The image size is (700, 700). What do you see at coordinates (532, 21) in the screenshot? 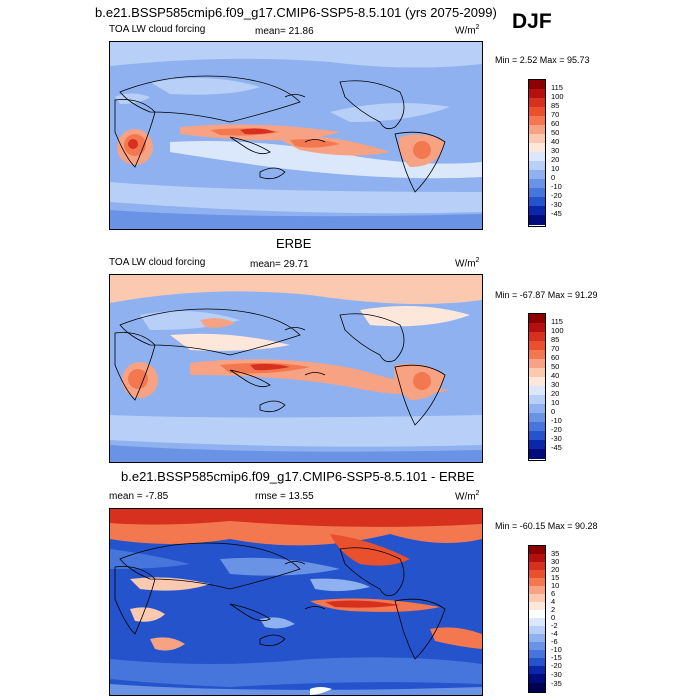
I see `season-label: DJF` at bounding box center [532, 21].